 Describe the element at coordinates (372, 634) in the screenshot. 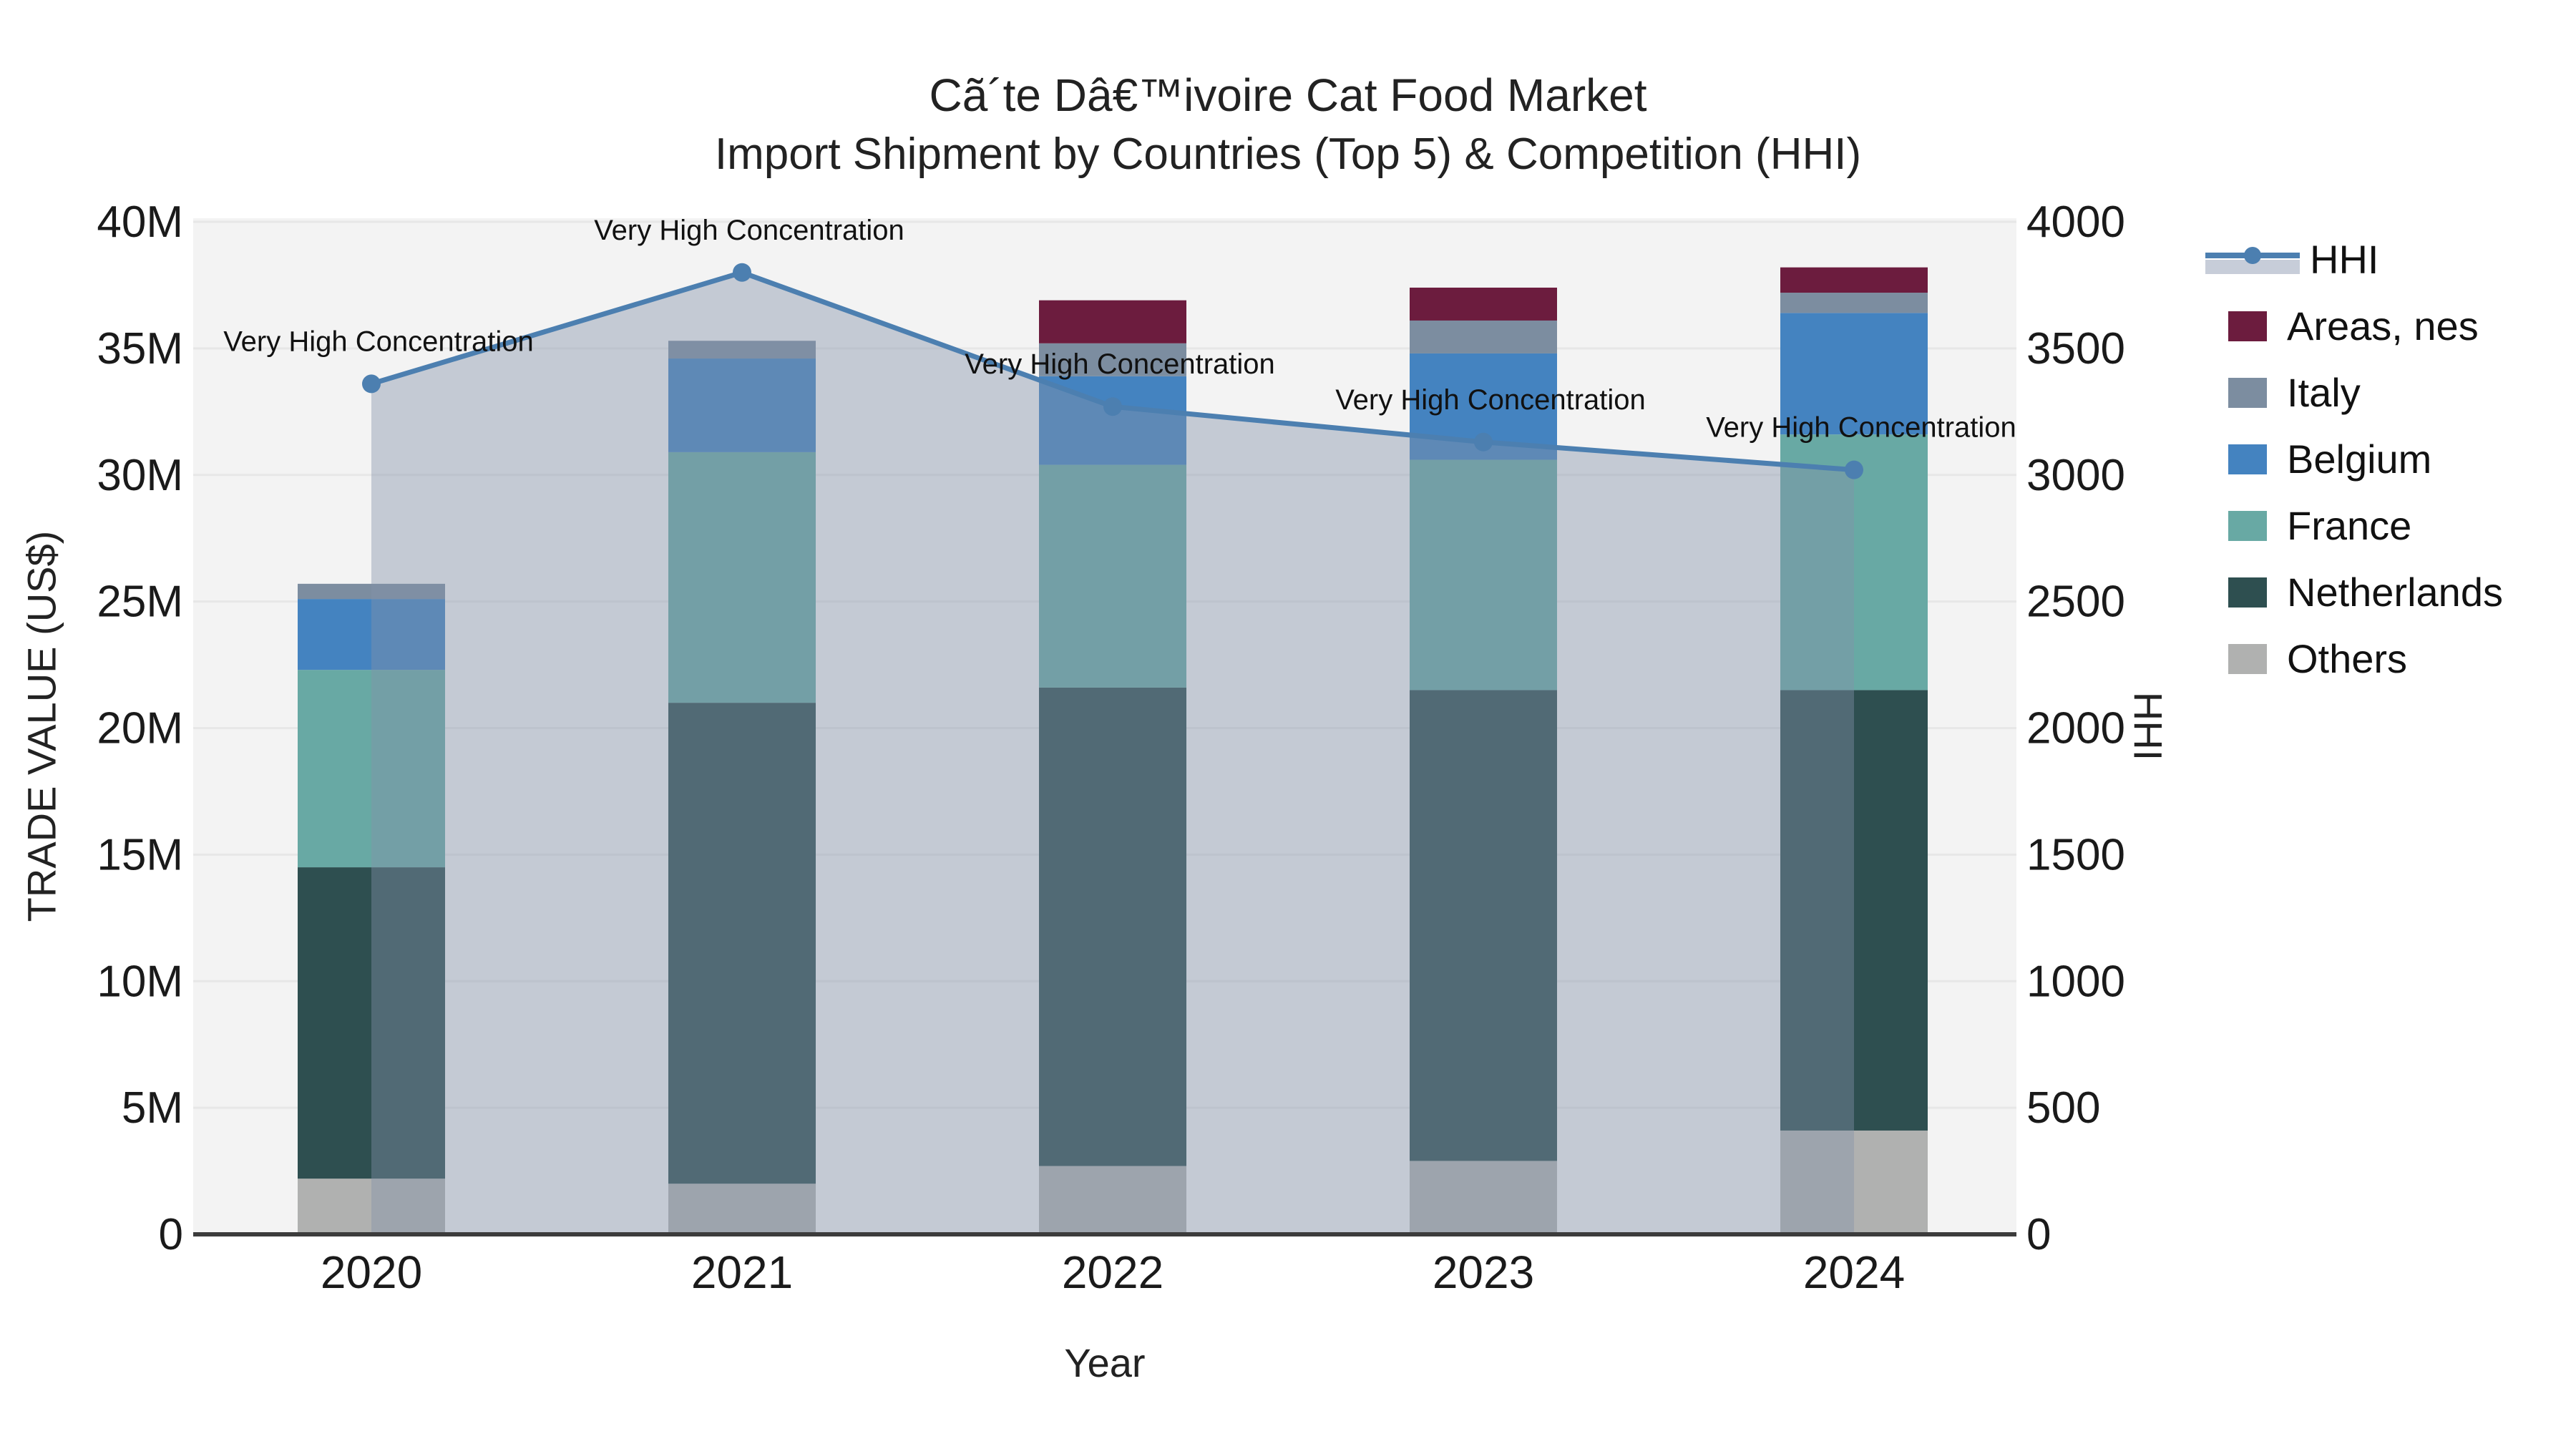

I see `bar-segment-belgium-2020` at that location.